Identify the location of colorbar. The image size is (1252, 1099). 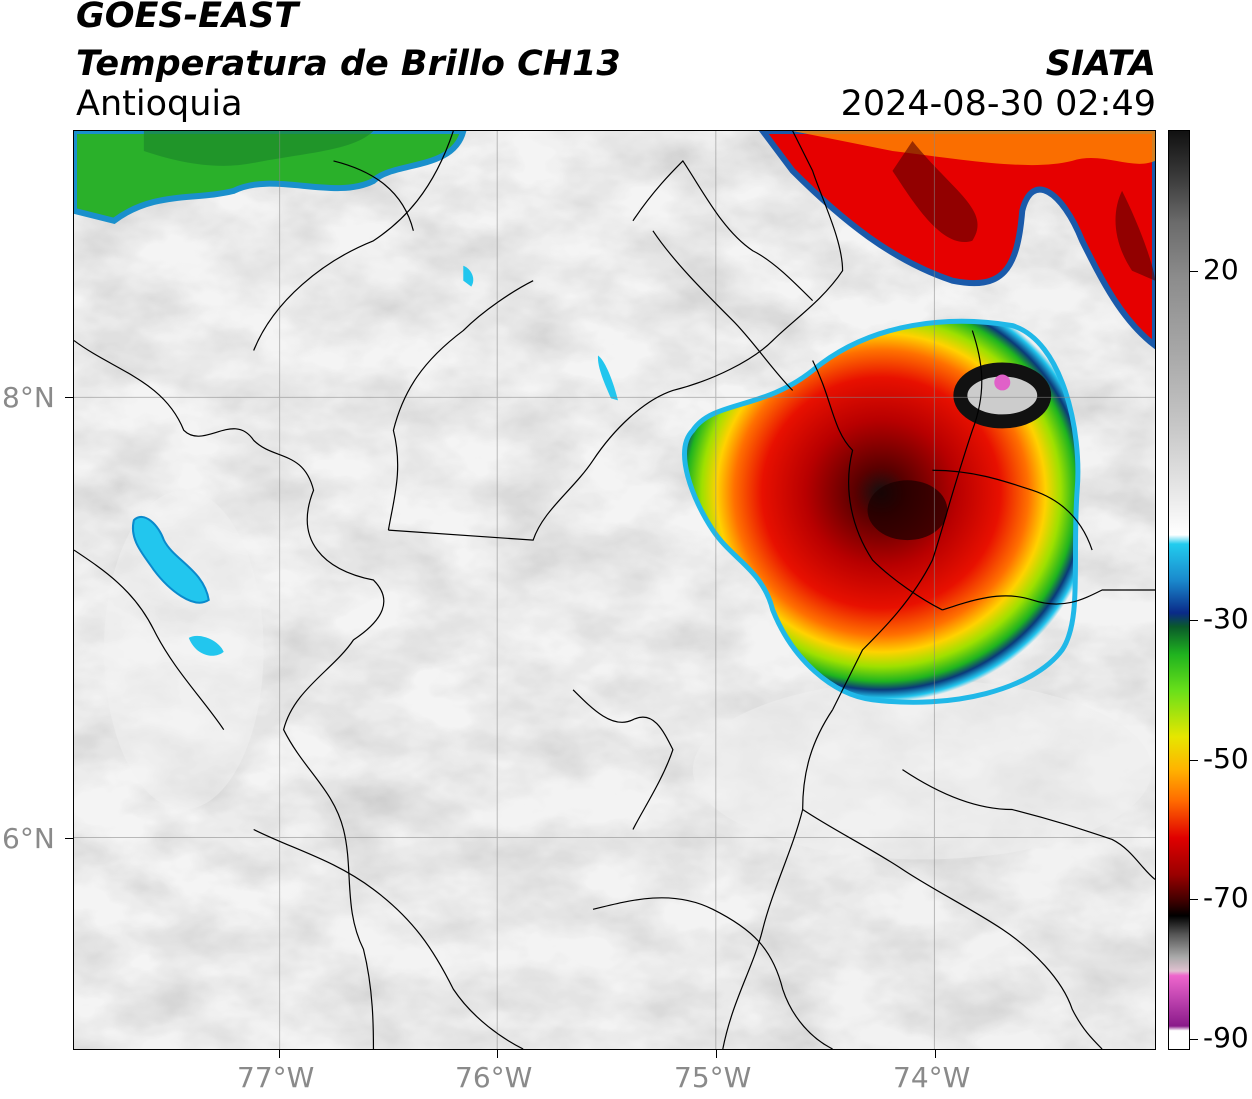
(1179, 590).